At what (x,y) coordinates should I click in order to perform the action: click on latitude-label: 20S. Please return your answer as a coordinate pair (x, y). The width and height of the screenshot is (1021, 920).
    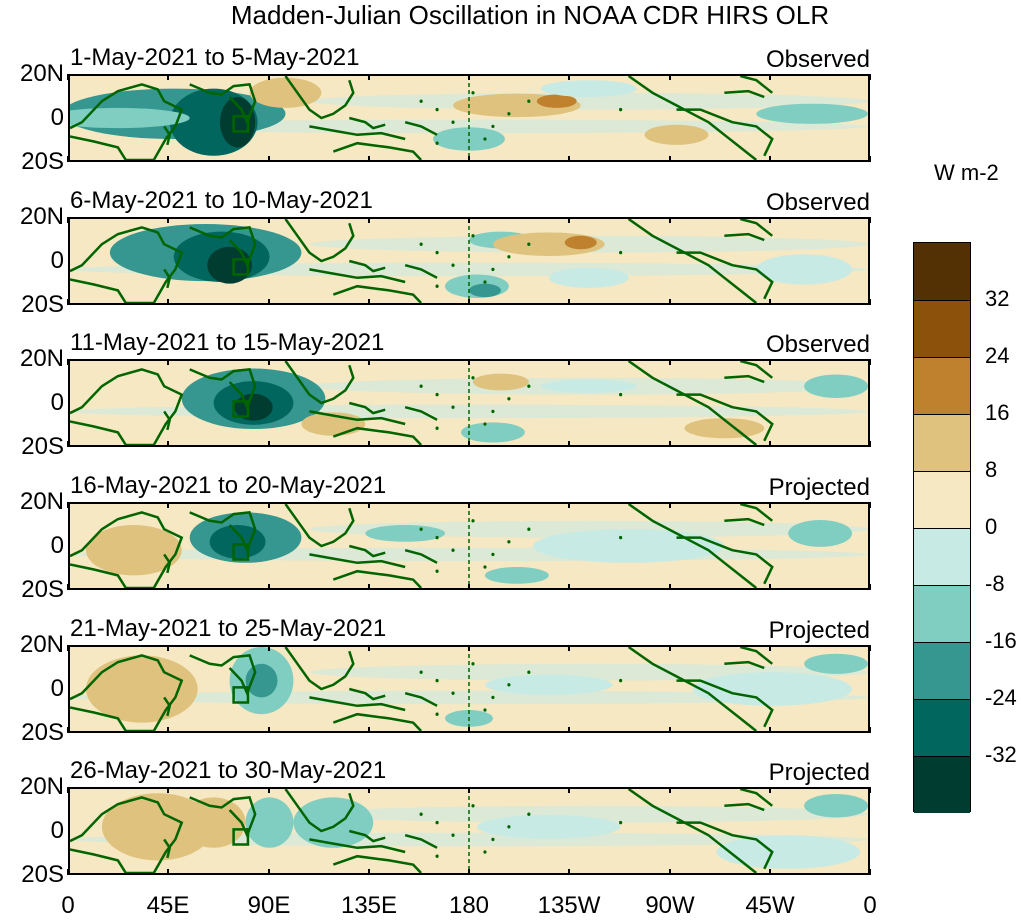
    Looking at the image, I should click on (42, 161).